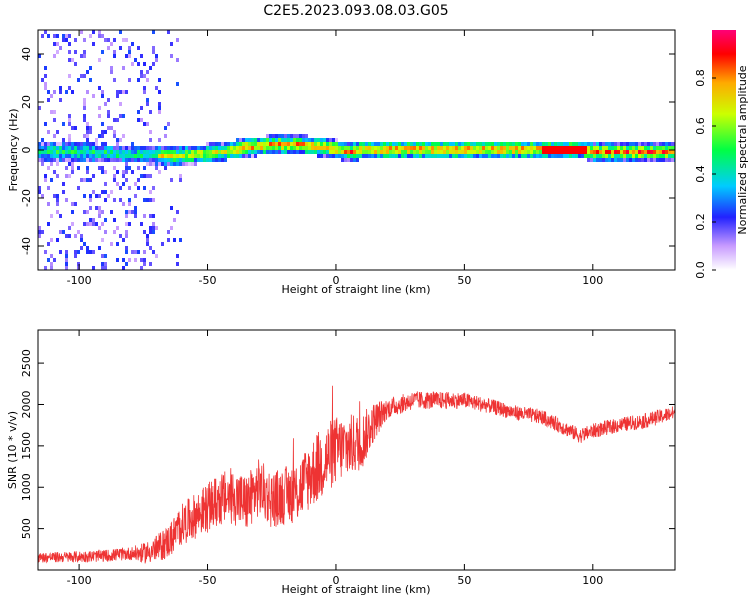 The width and height of the screenshot is (750, 600). Describe the element at coordinates (464, 580) in the screenshot. I see `snr-xtick-label: 50` at that location.